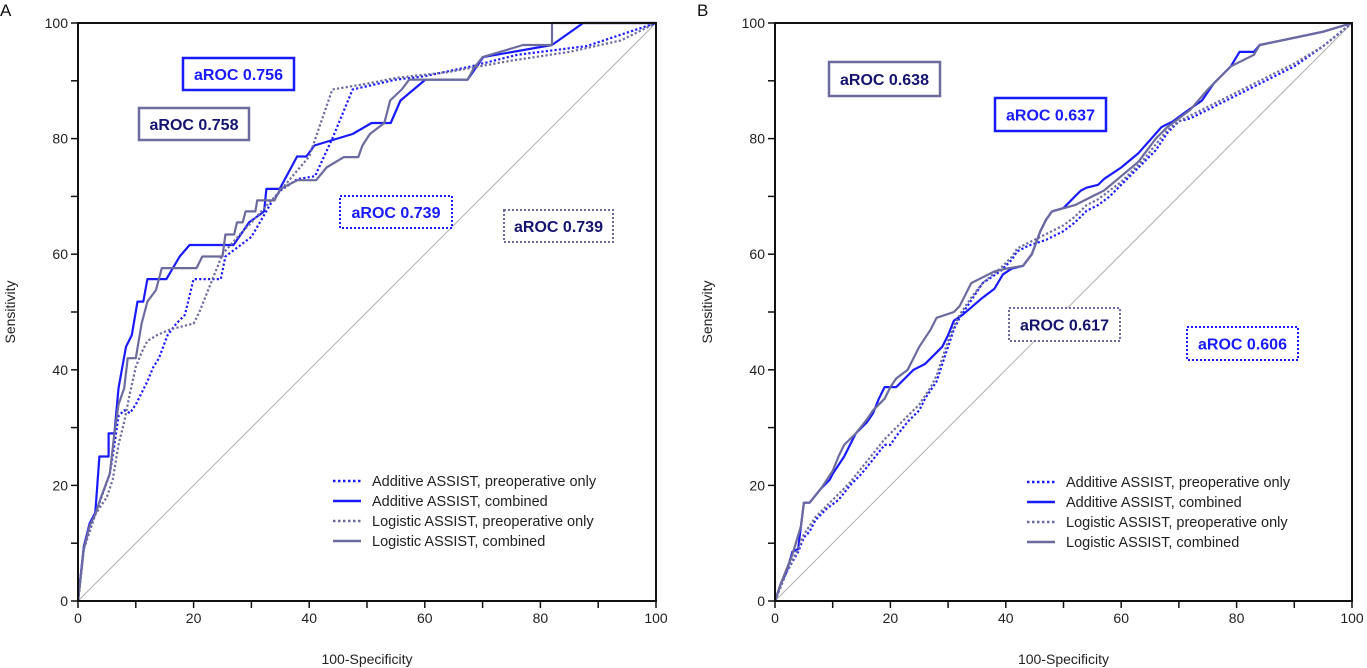 The width and height of the screenshot is (1367, 668). What do you see at coordinates (6, 10) in the screenshot?
I see `panel-letter: A` at bounding box center [6, 10].